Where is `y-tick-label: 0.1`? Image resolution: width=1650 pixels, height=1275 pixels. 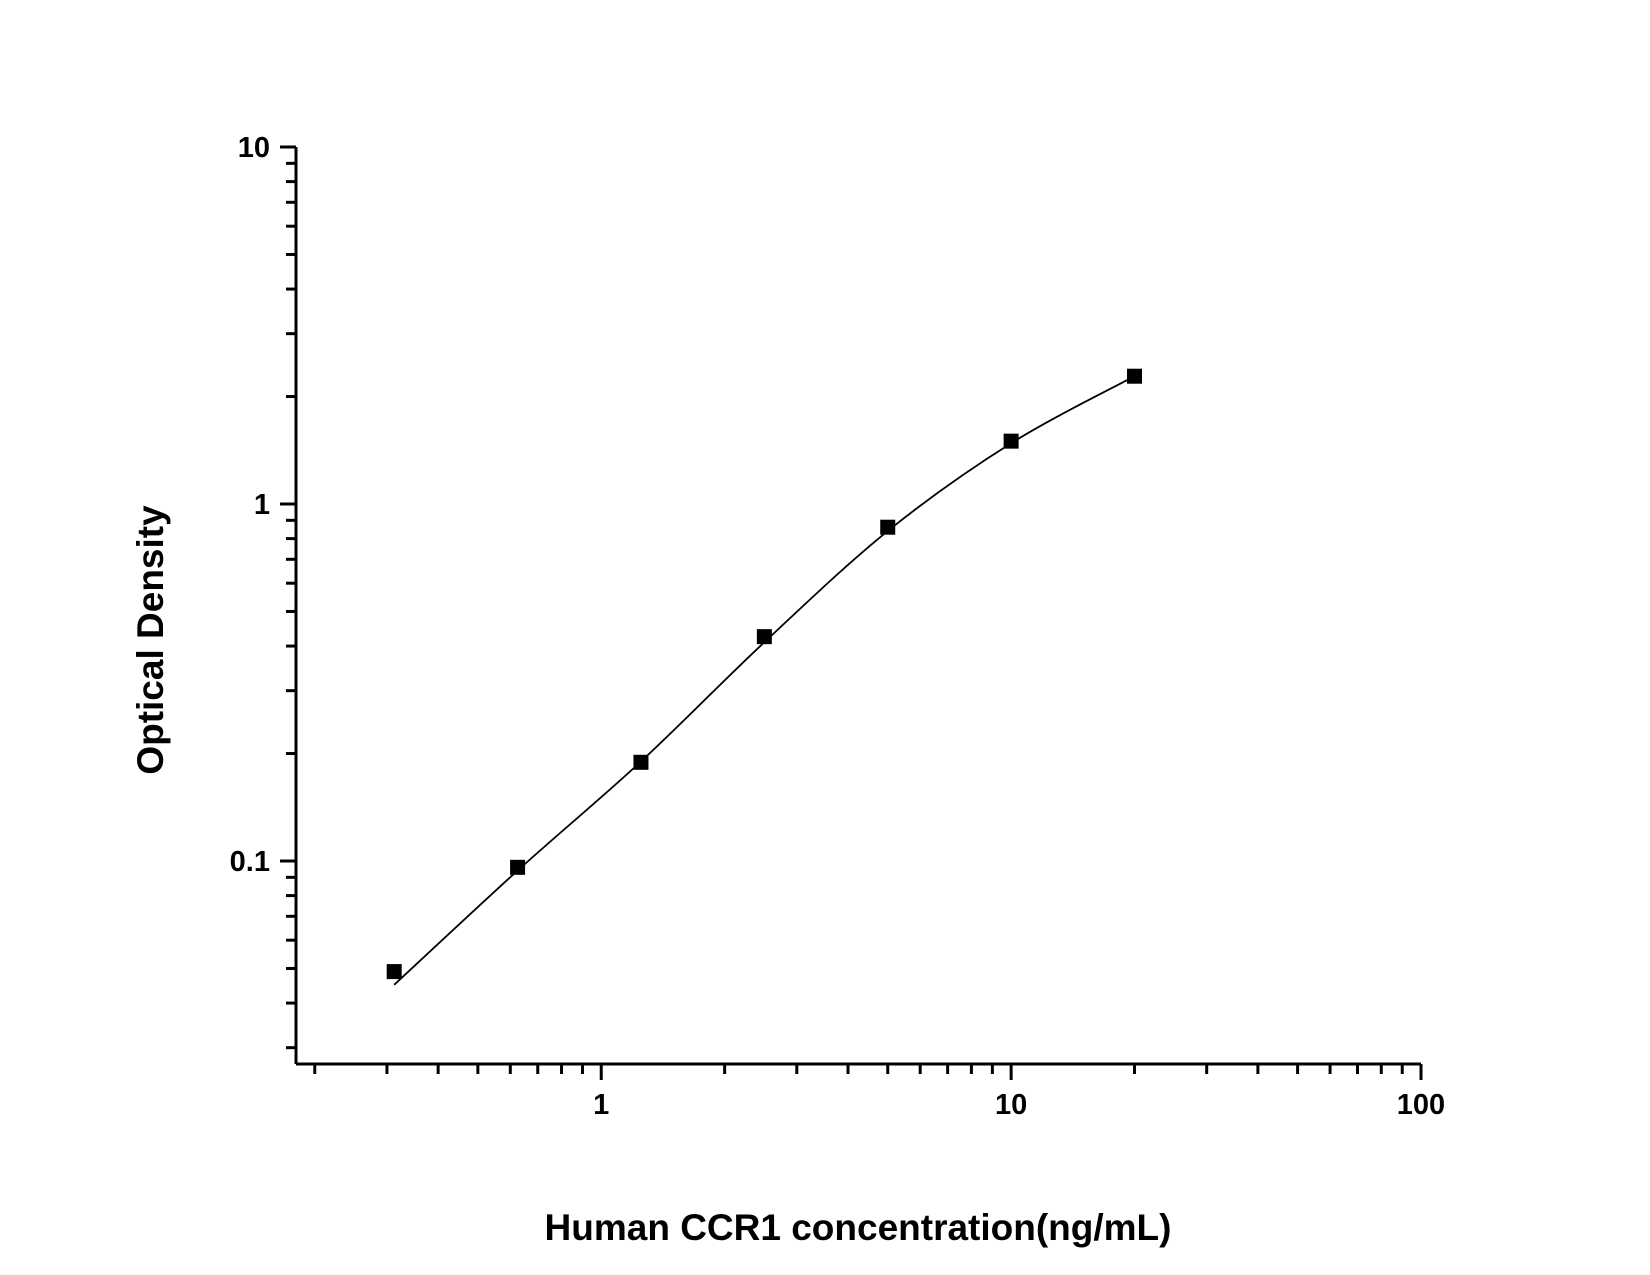
y-tick-label: 0.1 is located at coordinates (250, 862).